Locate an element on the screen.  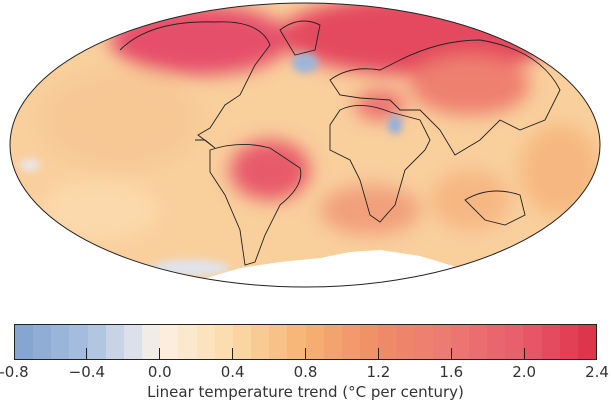
colorbar-tick-label: 2.4 is located at coordinates (597, 372).